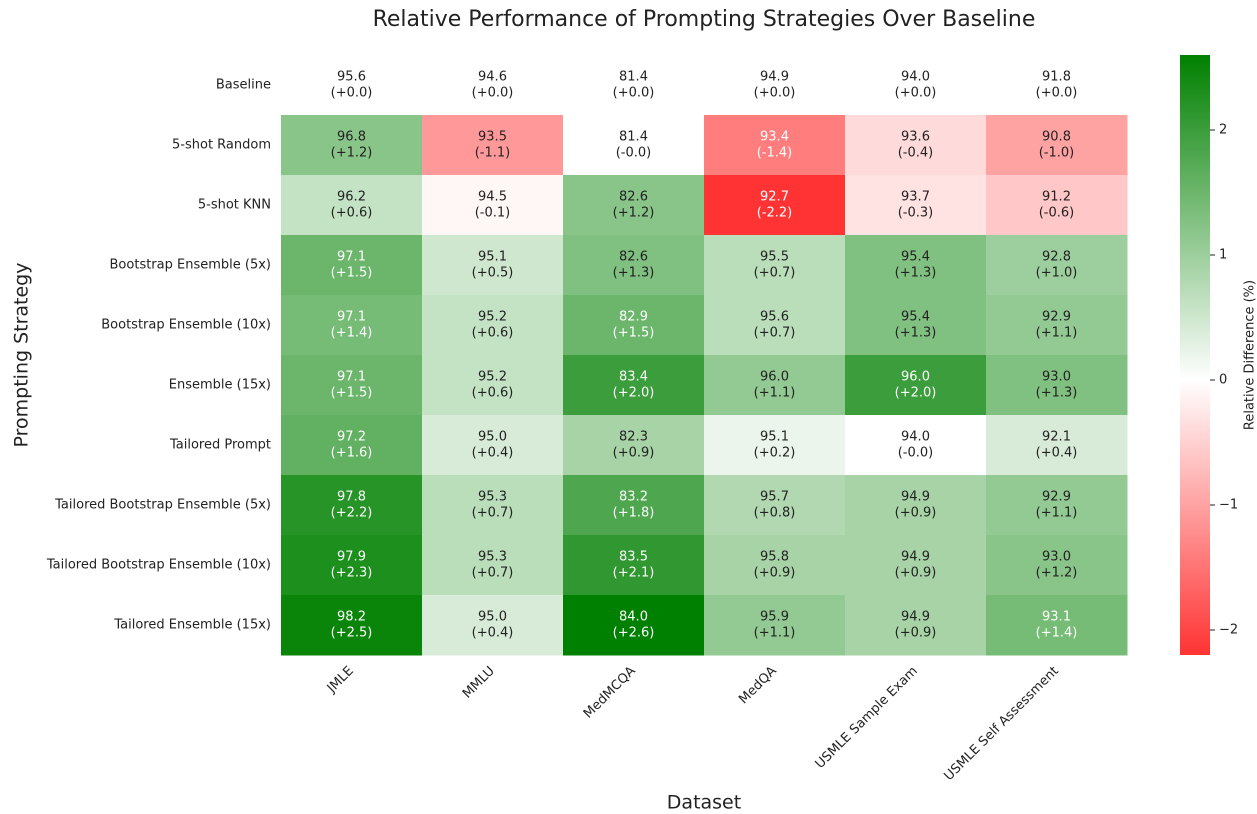  I want to click on cell-diff: (-0.1), so click(493, 213).